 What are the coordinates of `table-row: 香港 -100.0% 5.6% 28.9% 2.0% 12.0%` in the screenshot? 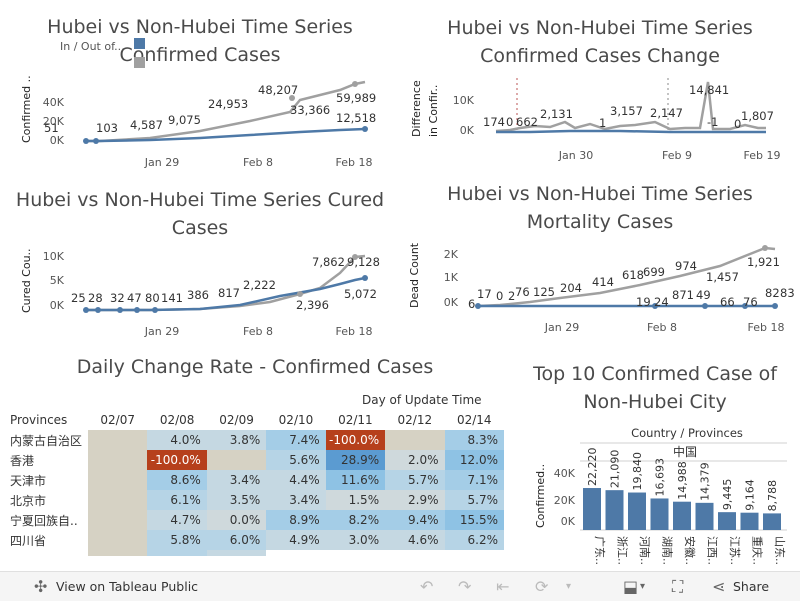 It's located at (255, 460).